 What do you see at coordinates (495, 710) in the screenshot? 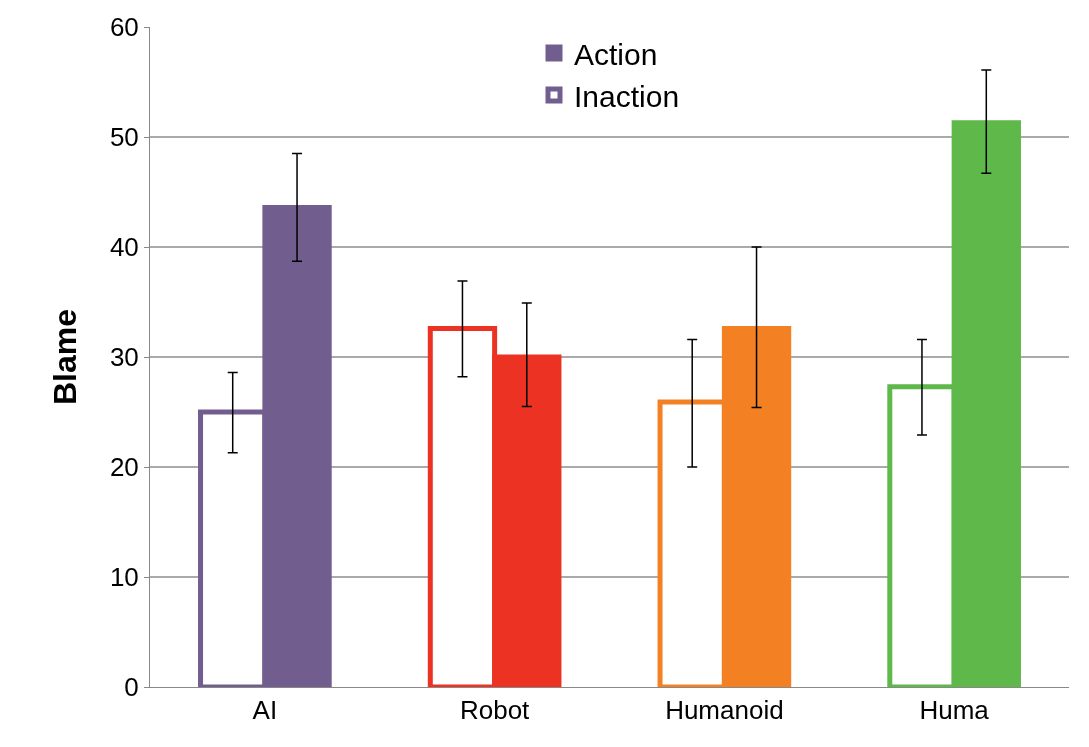
I see `x-tick-label: Robot` at bounding box center [495, 710].